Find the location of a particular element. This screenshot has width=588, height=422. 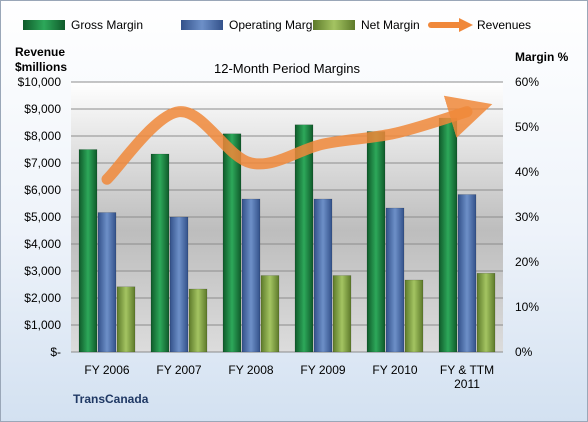

left-tick-label: $3,000 is located at coordinates (42, 271).